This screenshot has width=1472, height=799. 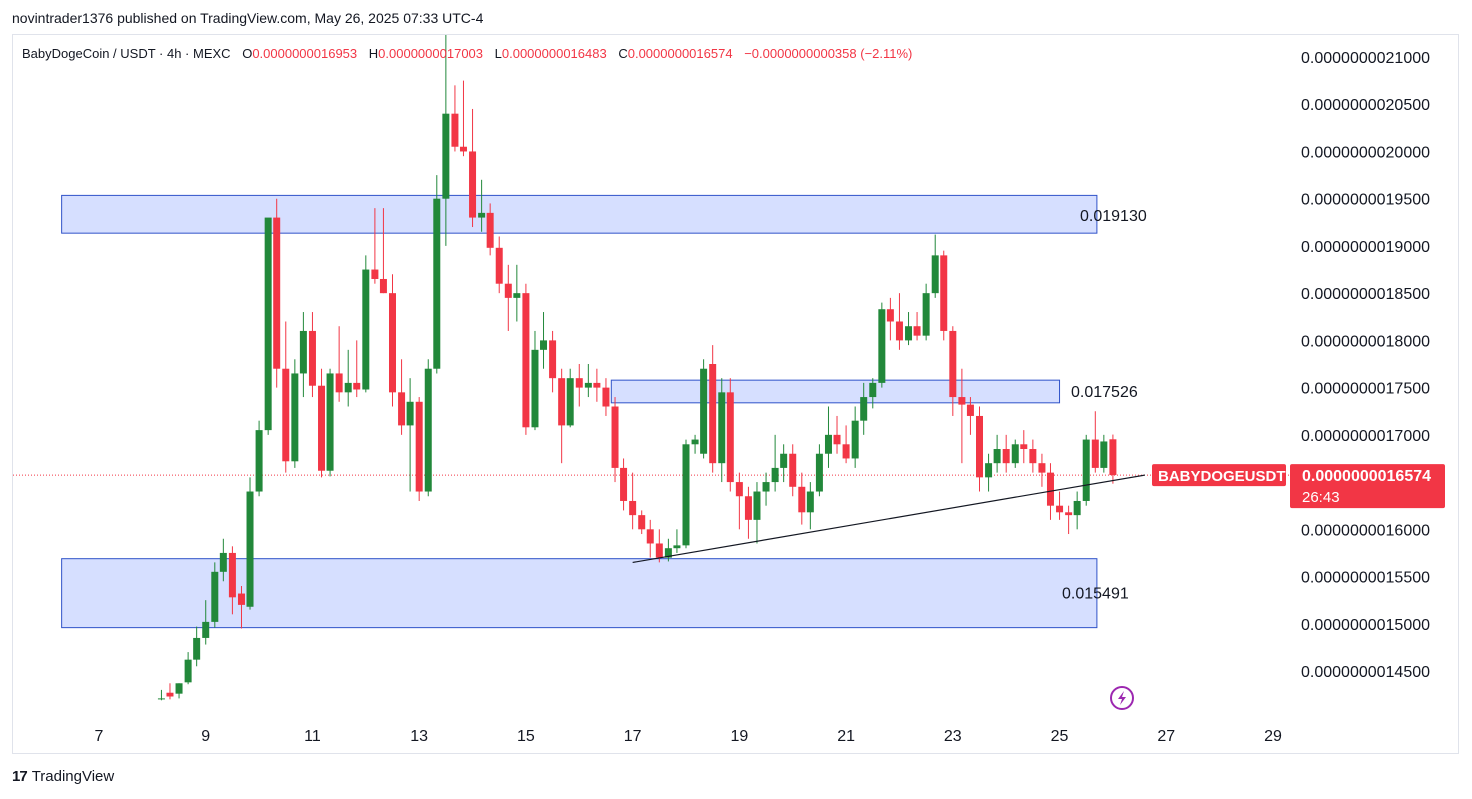 I want to click on time-tick-label: 9, so click(x=205, y=736).